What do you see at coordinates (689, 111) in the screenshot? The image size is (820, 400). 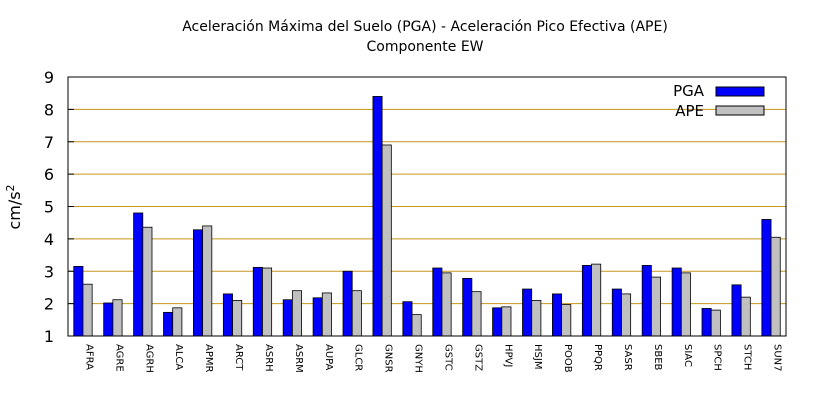 I see `legend-label-ape: APE` at bounding box center [689, 111].